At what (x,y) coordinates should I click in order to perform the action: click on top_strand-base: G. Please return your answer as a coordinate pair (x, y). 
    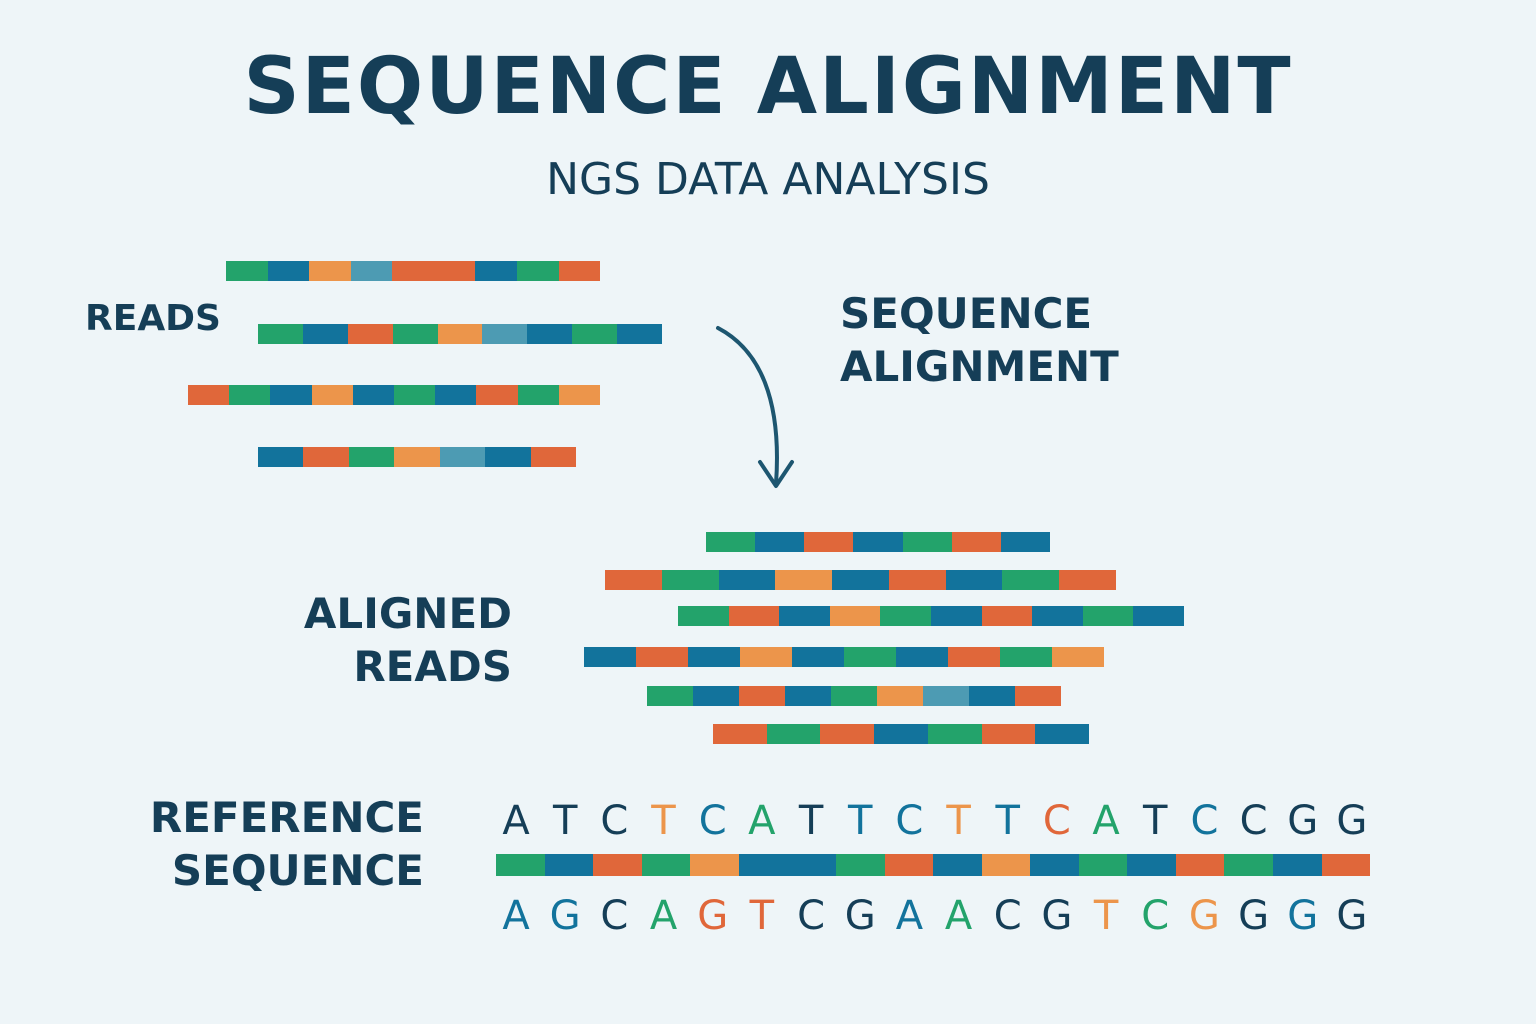
    Looking at the image, I should click on (1303, 821).